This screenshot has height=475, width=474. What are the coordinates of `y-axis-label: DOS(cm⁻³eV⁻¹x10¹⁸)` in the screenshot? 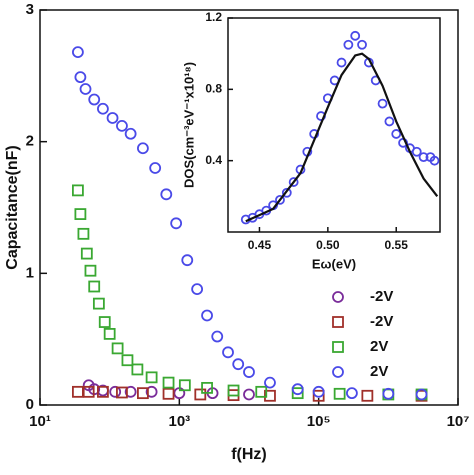 It's located at (188, 125).